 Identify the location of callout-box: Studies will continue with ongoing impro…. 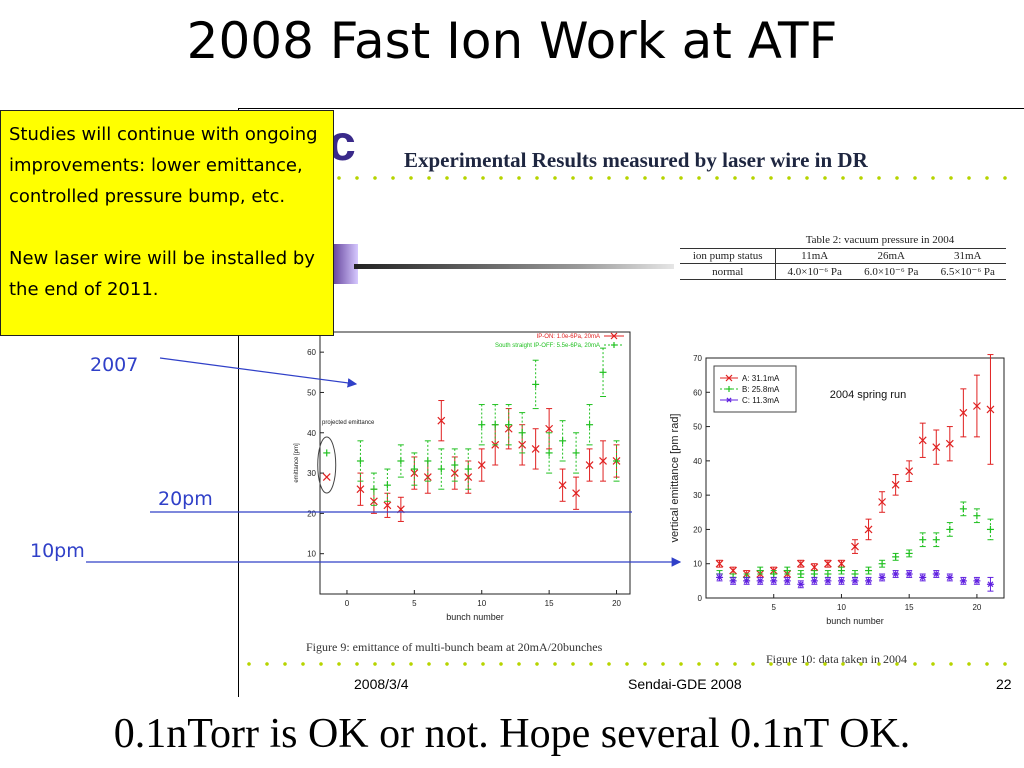
(167, 223).